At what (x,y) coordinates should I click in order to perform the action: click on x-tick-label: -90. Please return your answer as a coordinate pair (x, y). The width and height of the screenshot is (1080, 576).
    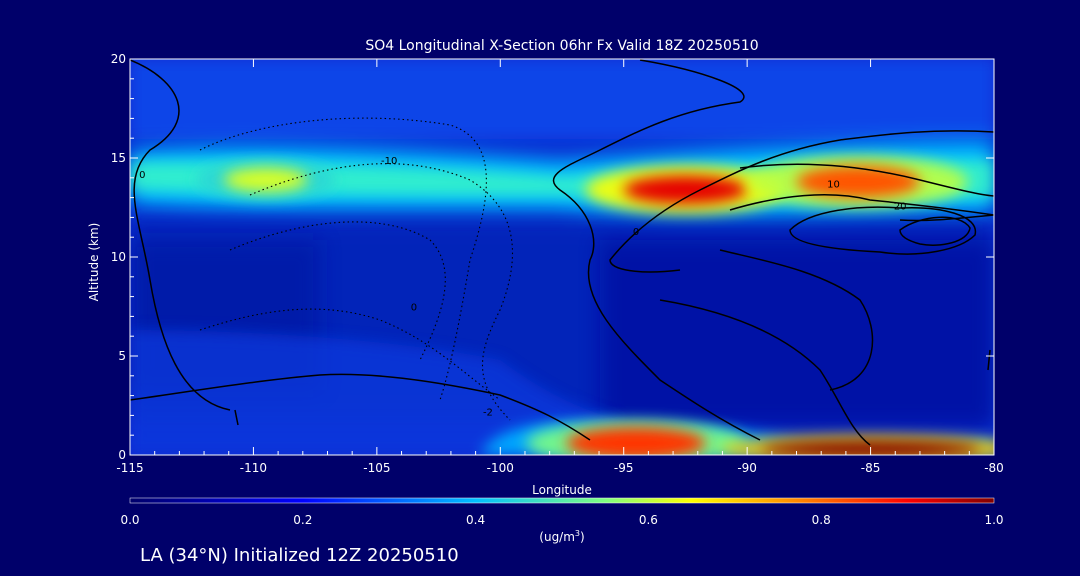
    Looking at the image, I should click on (747, 468).